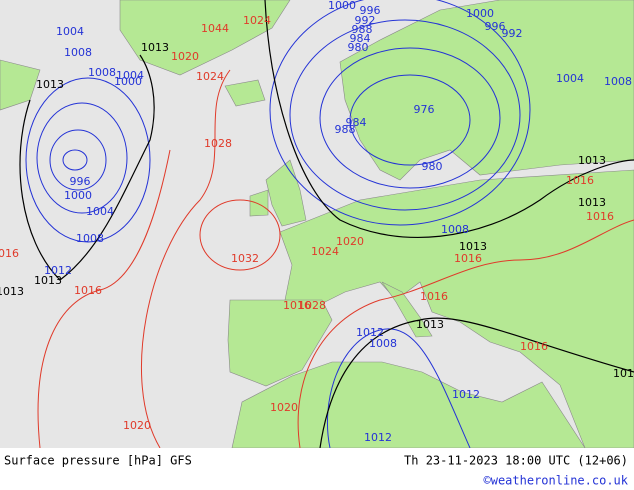 This screenshot has width=634, height=490. What do you see at coordinates (317, 469) in the screenshot?
I see `footer-bar` at bounding box center [317, 469].